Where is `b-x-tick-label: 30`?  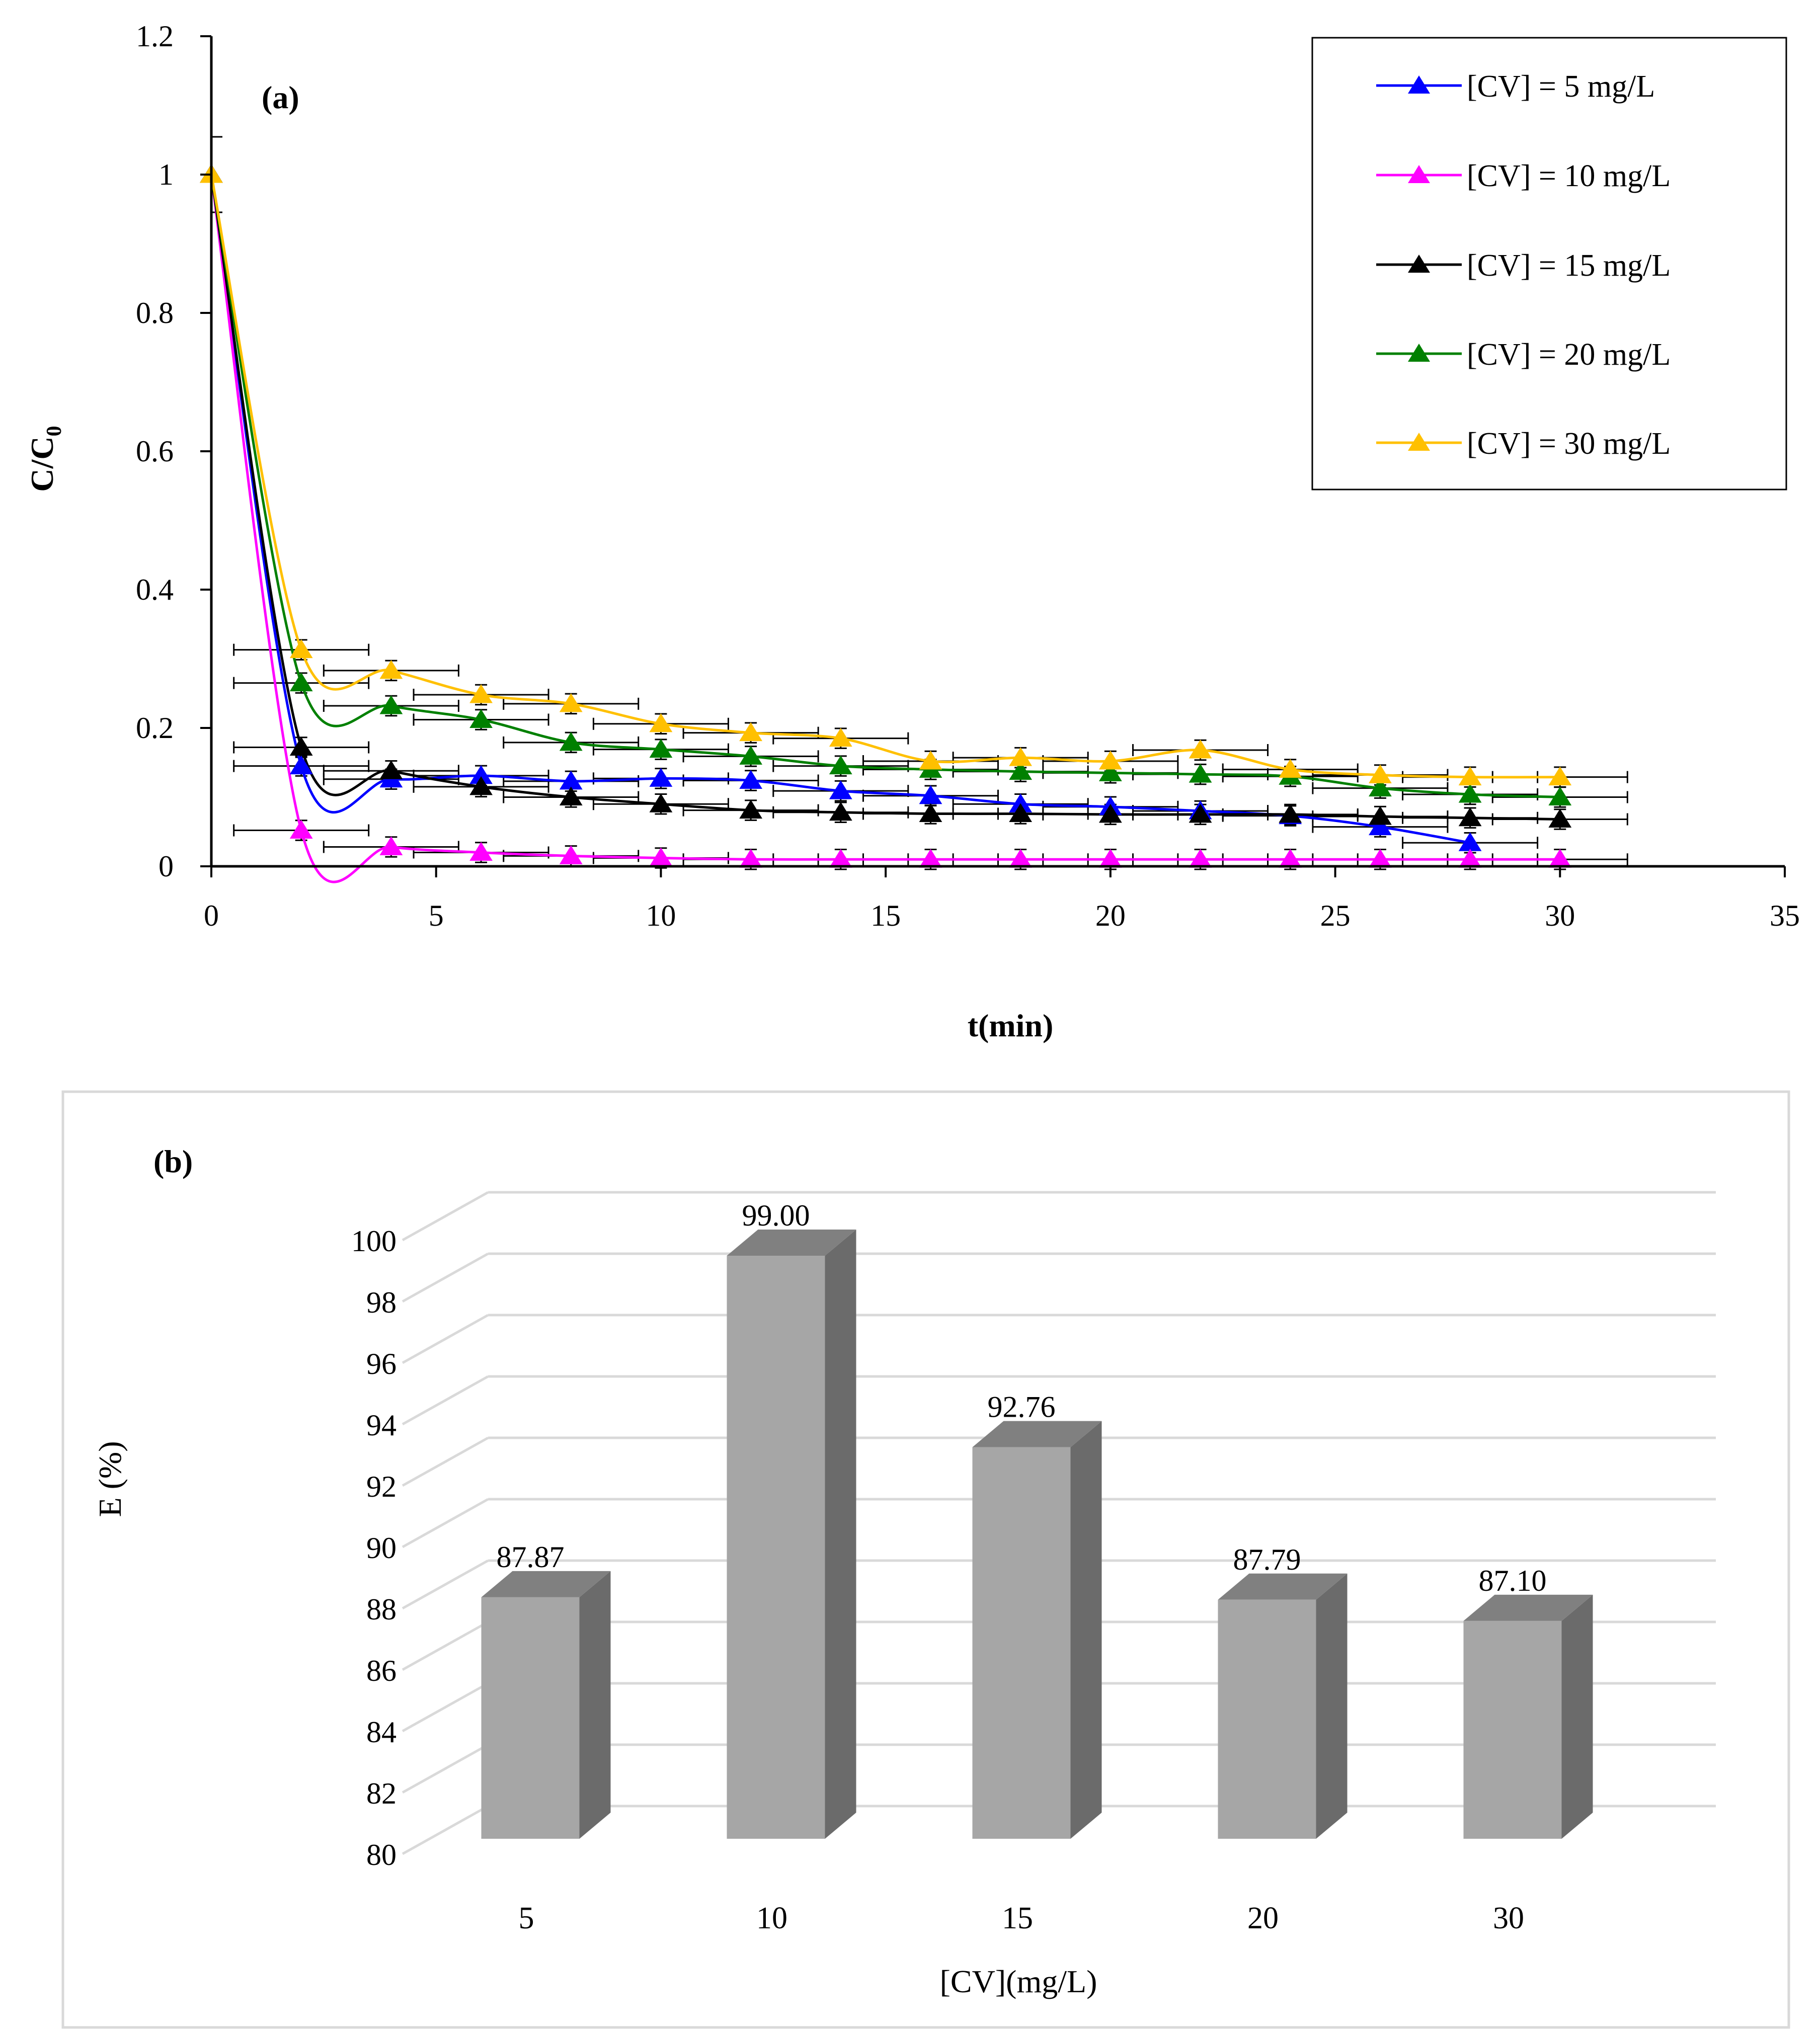
b-x-tick-label: 30 is located at coordinates (1508, 1918).